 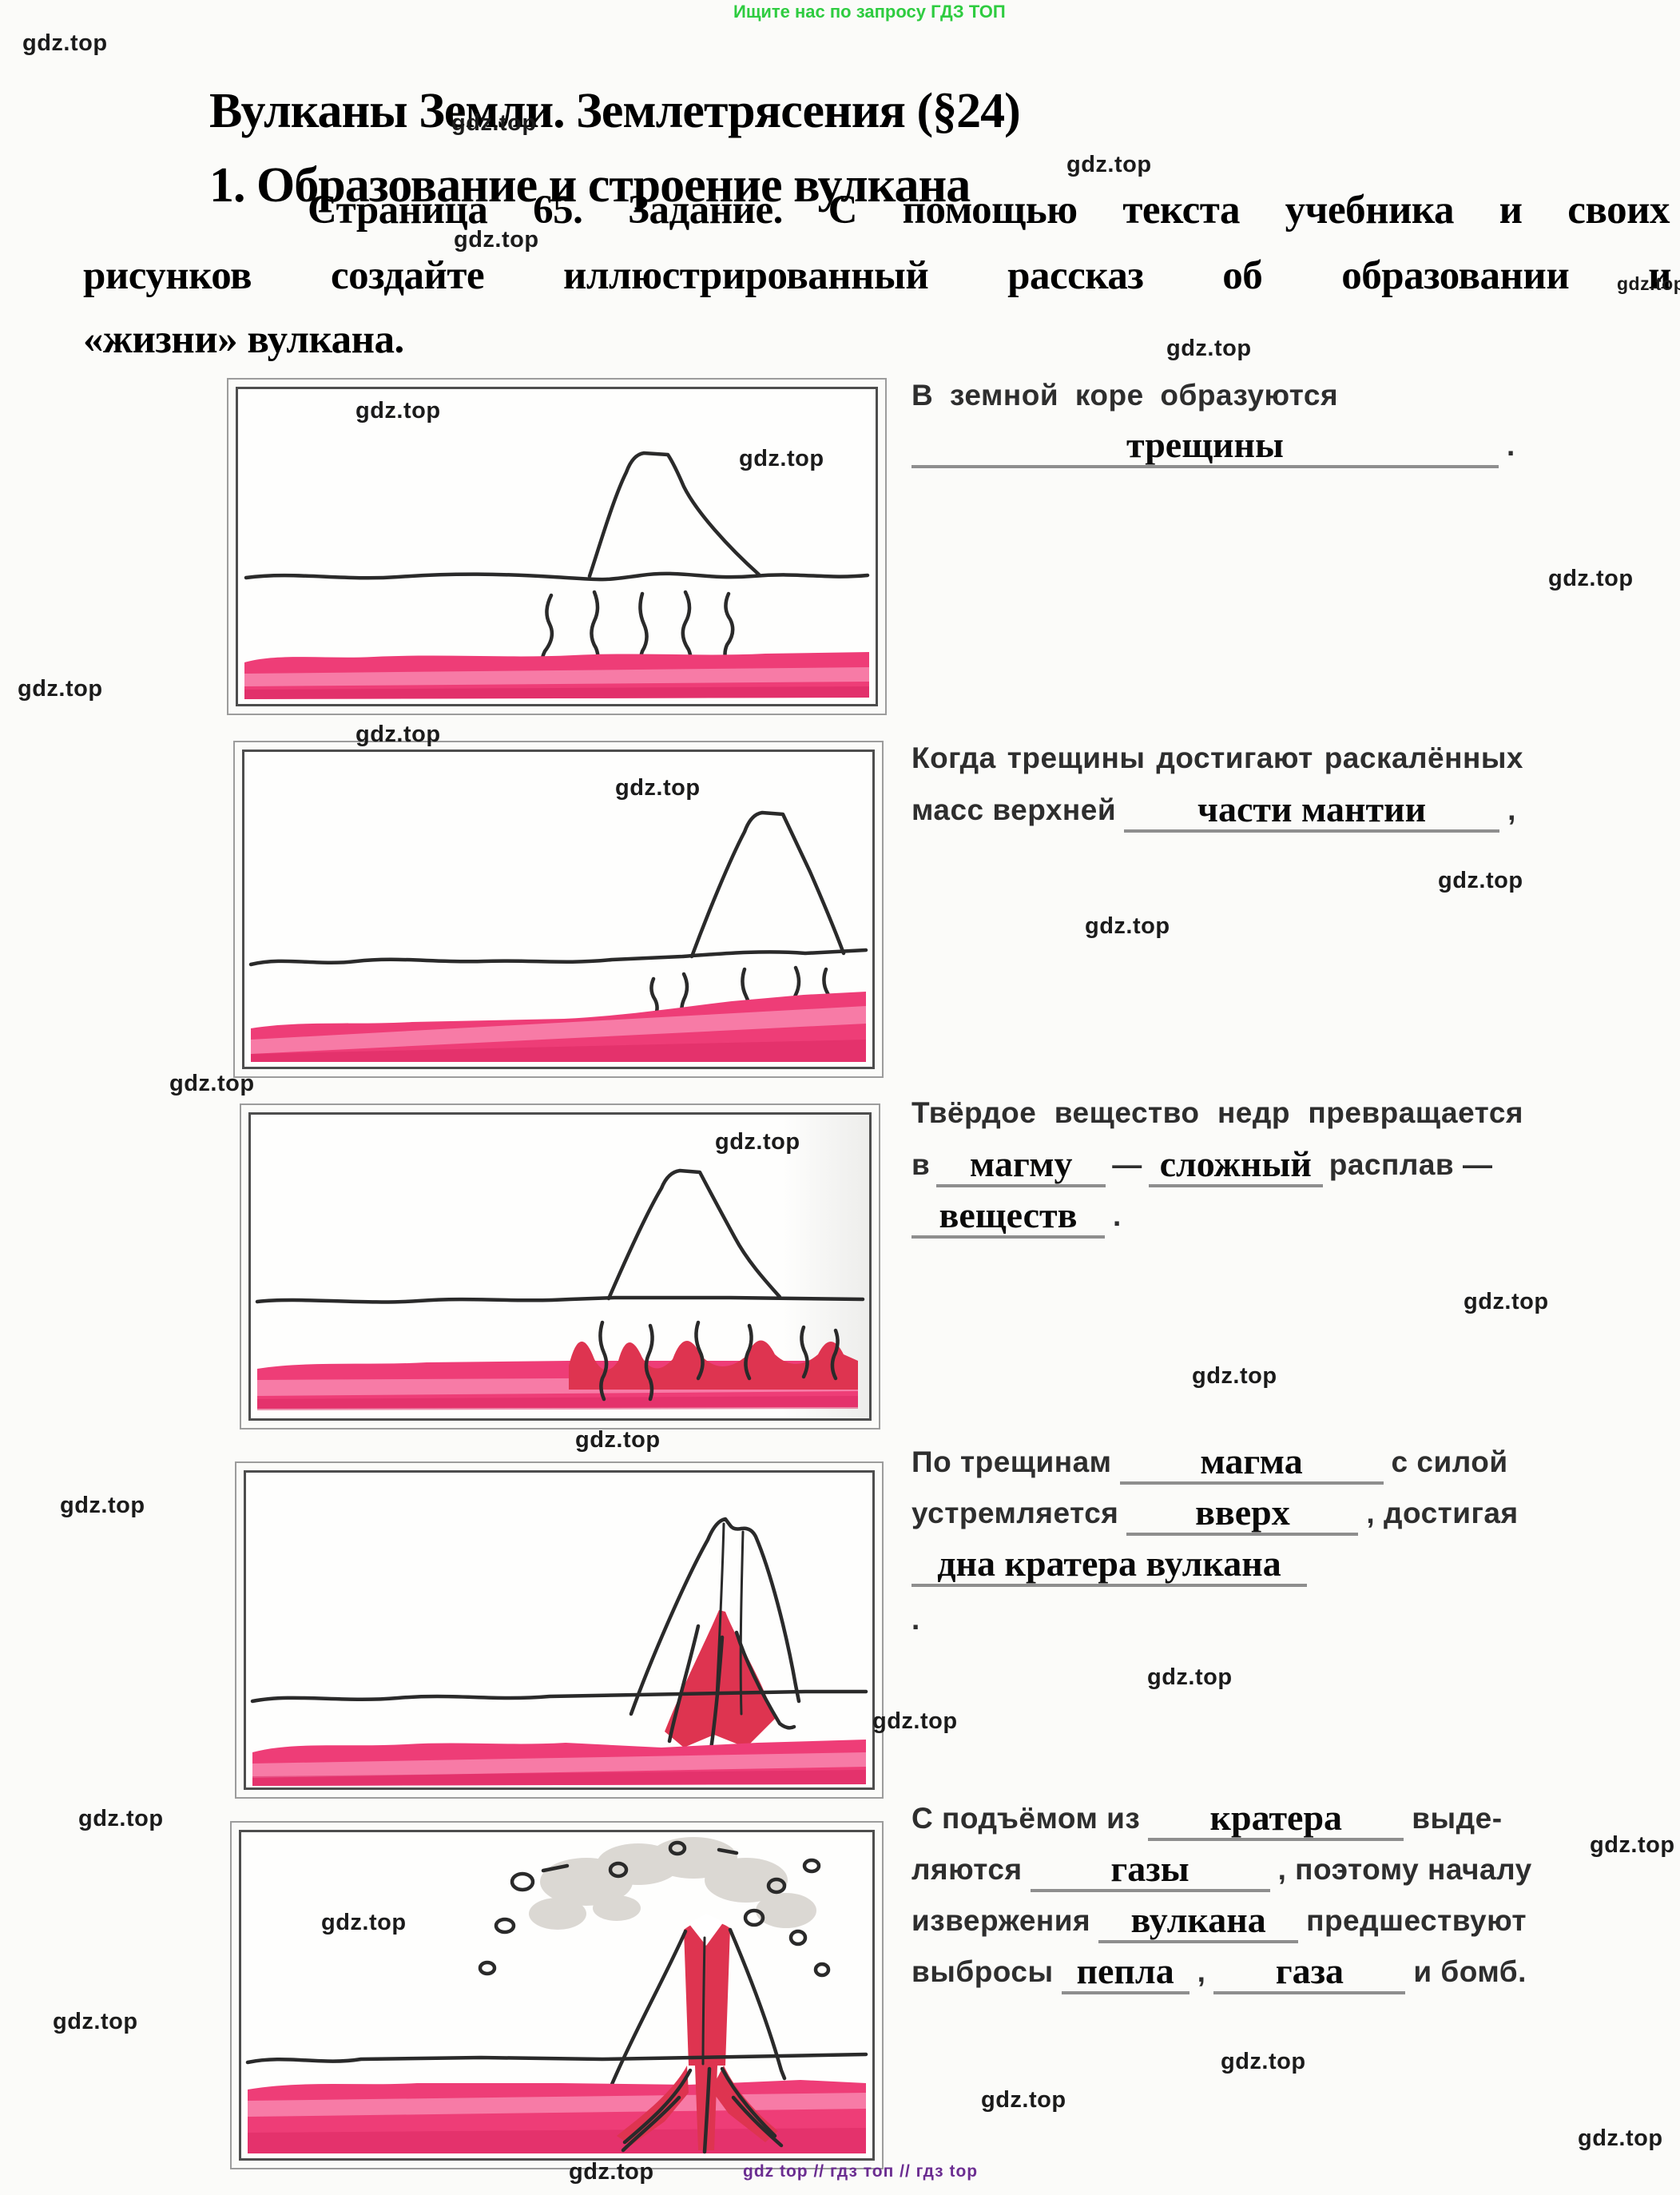 I want to click on handwritten-answer: дна кратера вулкана, so click(x=1109, y=1564).